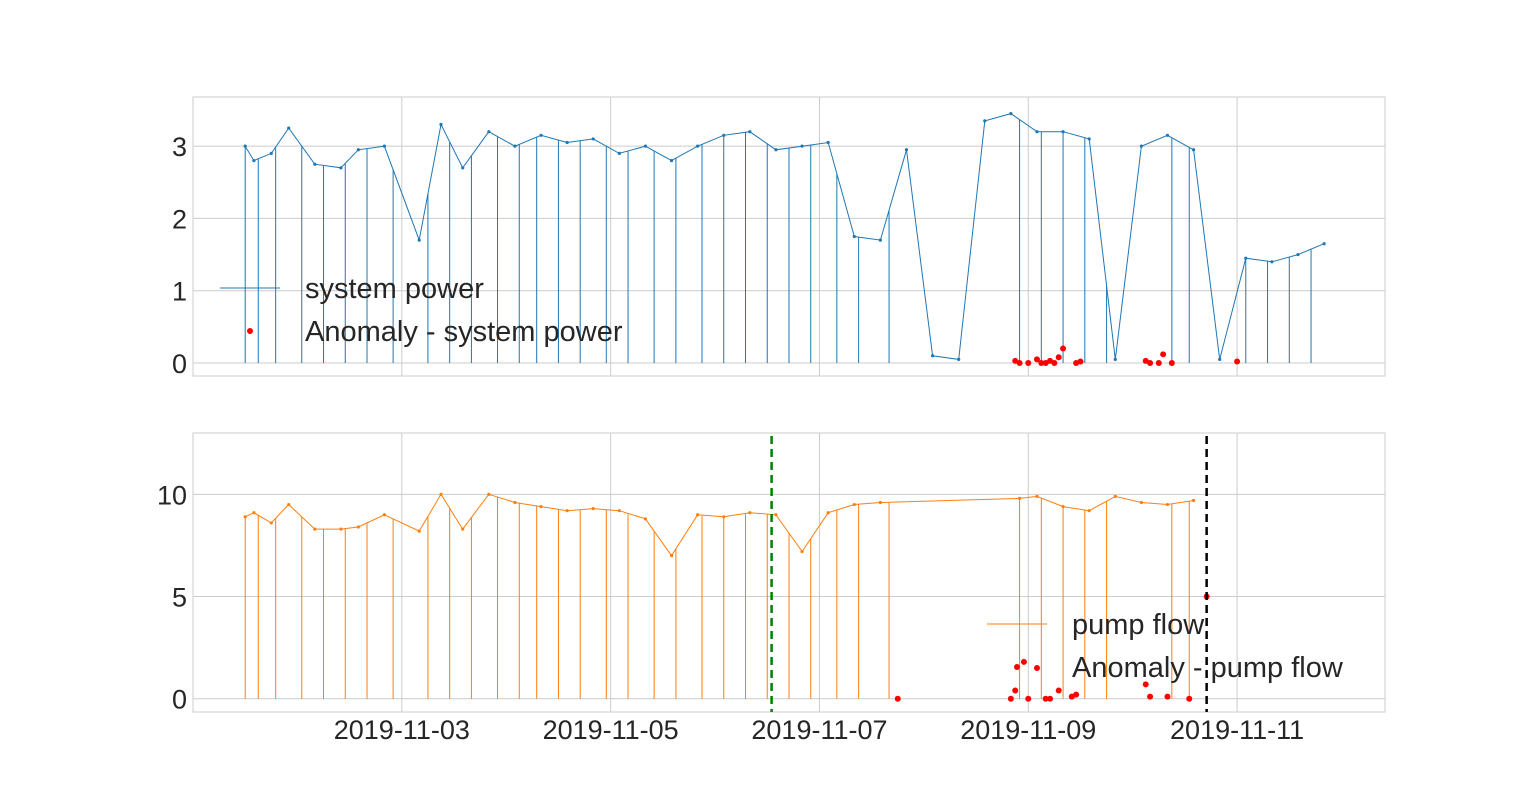  I want to click on y-tick-label: 1, so click(179, 292).